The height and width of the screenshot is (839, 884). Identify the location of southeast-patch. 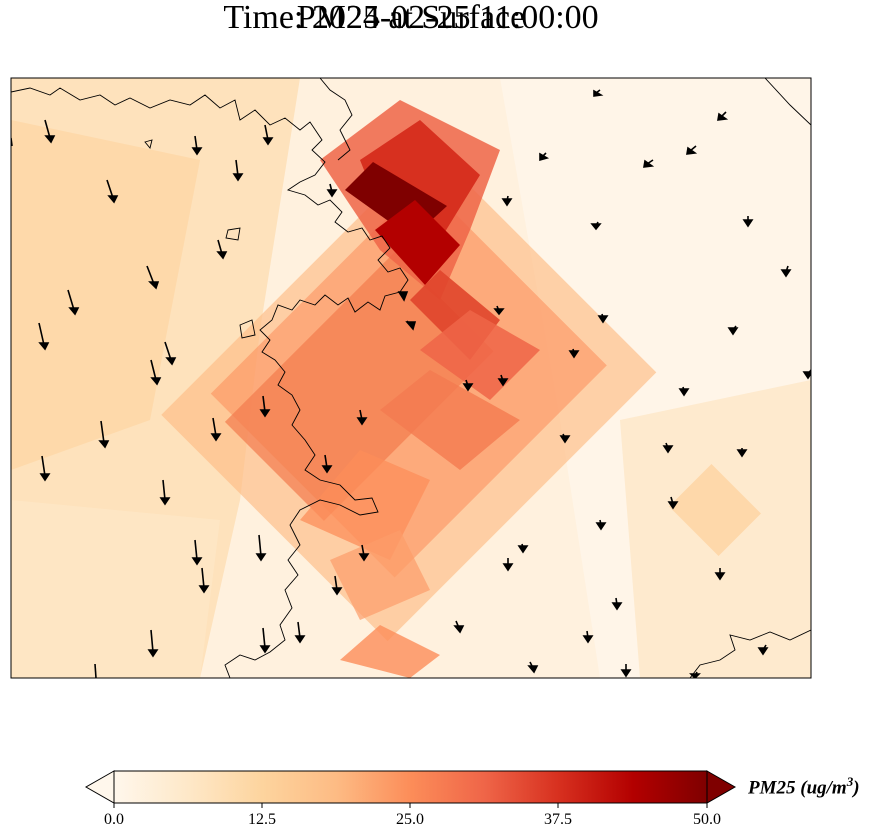
(715, 510).